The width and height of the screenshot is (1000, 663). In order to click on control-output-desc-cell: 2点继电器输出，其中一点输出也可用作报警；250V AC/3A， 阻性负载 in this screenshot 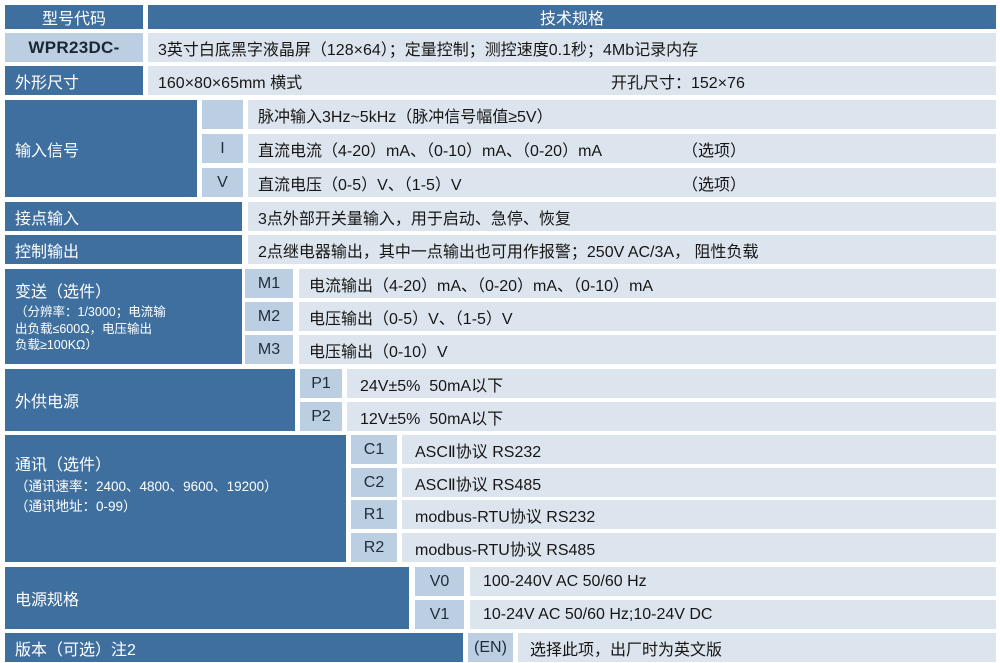, I will do `click(622, 249)`.